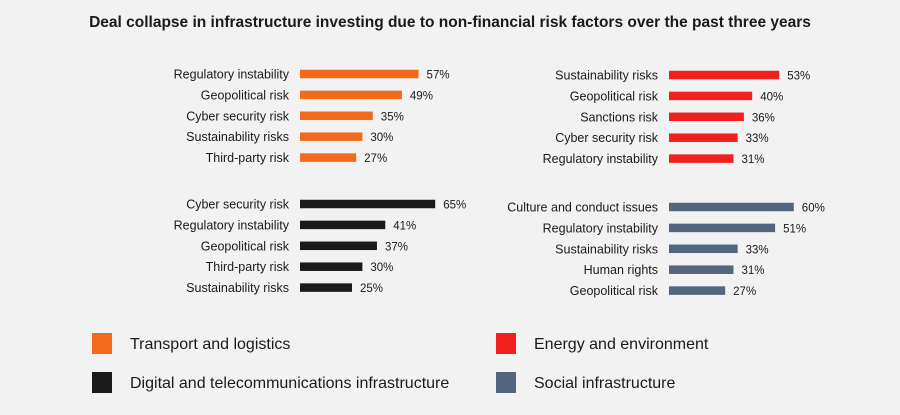 The image size is (900, 415). Describe the element at coordinates (621, 344) in the screenshot. I see `legend-label: Energy and environment` at that location.